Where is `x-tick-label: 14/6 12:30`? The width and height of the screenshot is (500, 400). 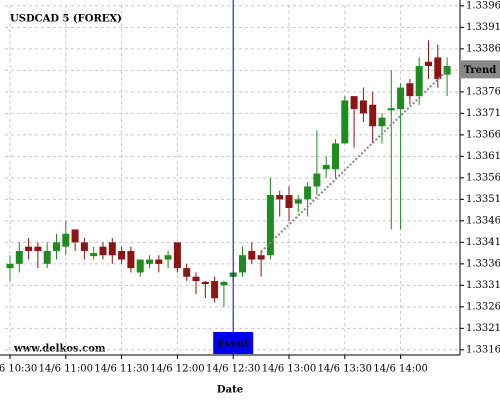
x-tick-label: 14/6 12:30 is located at coordinates (233, 369).